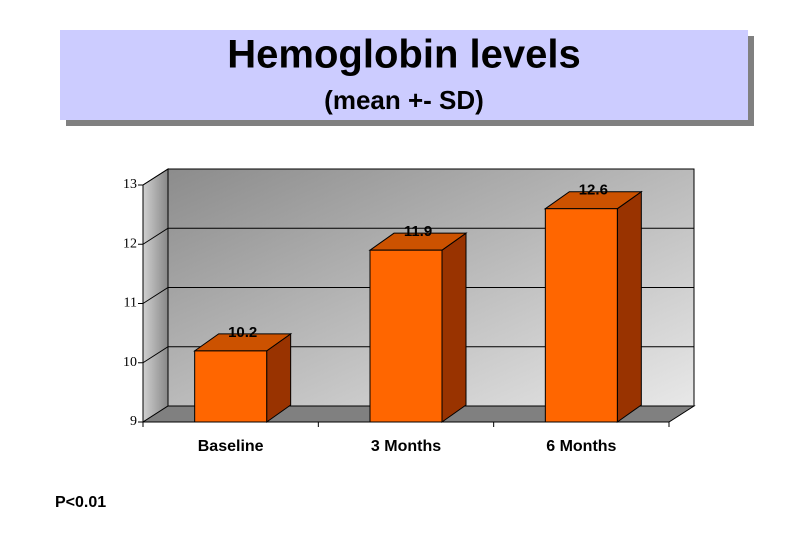  I want to click on title-box, so click(404, 75).